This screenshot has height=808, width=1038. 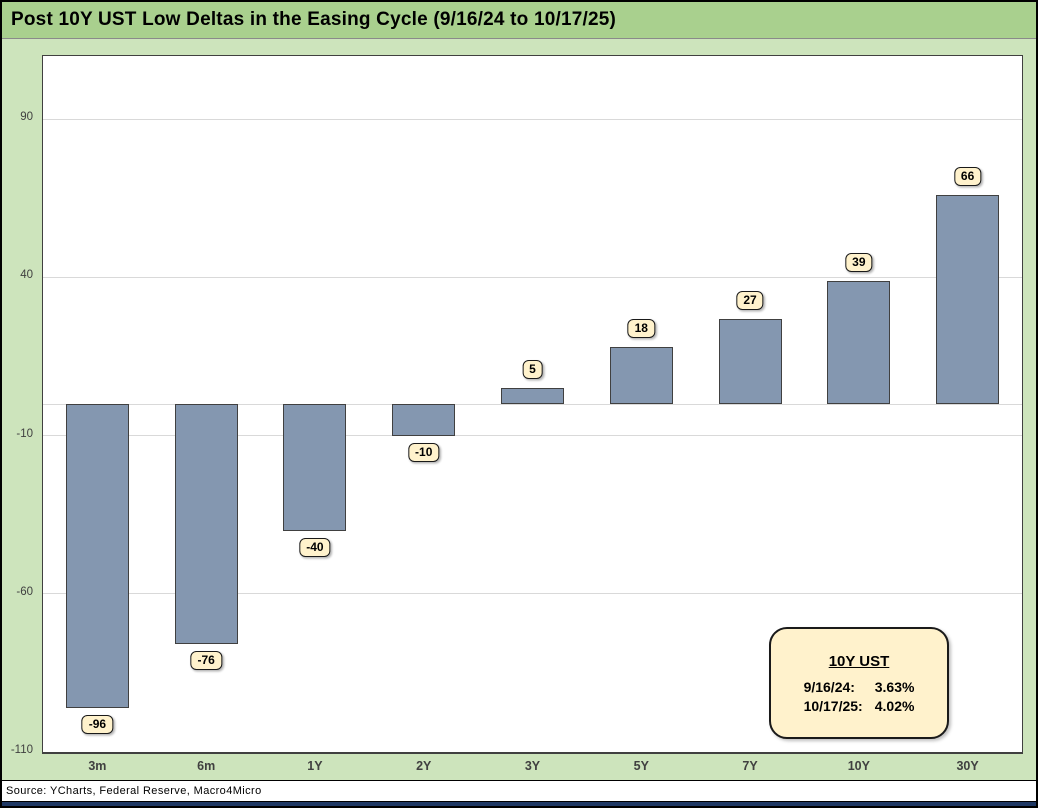 I want to click on bar-5Y, so click(x=641, y=375).